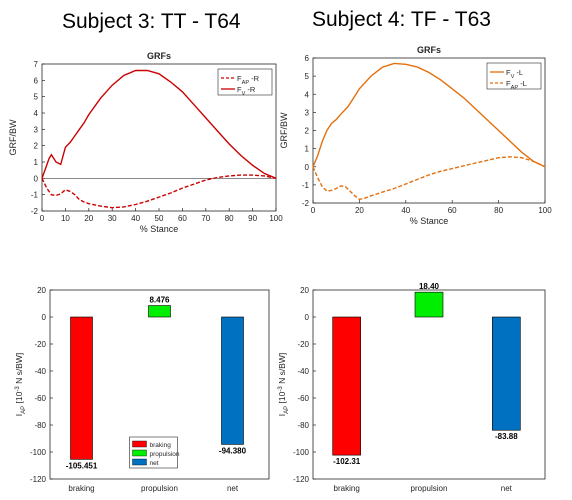 The image size is (572, 500). What do you see at coordinates (429, 286) in the screenshot?
I see `data-label: 18.40` at bounding box center [429, 286].